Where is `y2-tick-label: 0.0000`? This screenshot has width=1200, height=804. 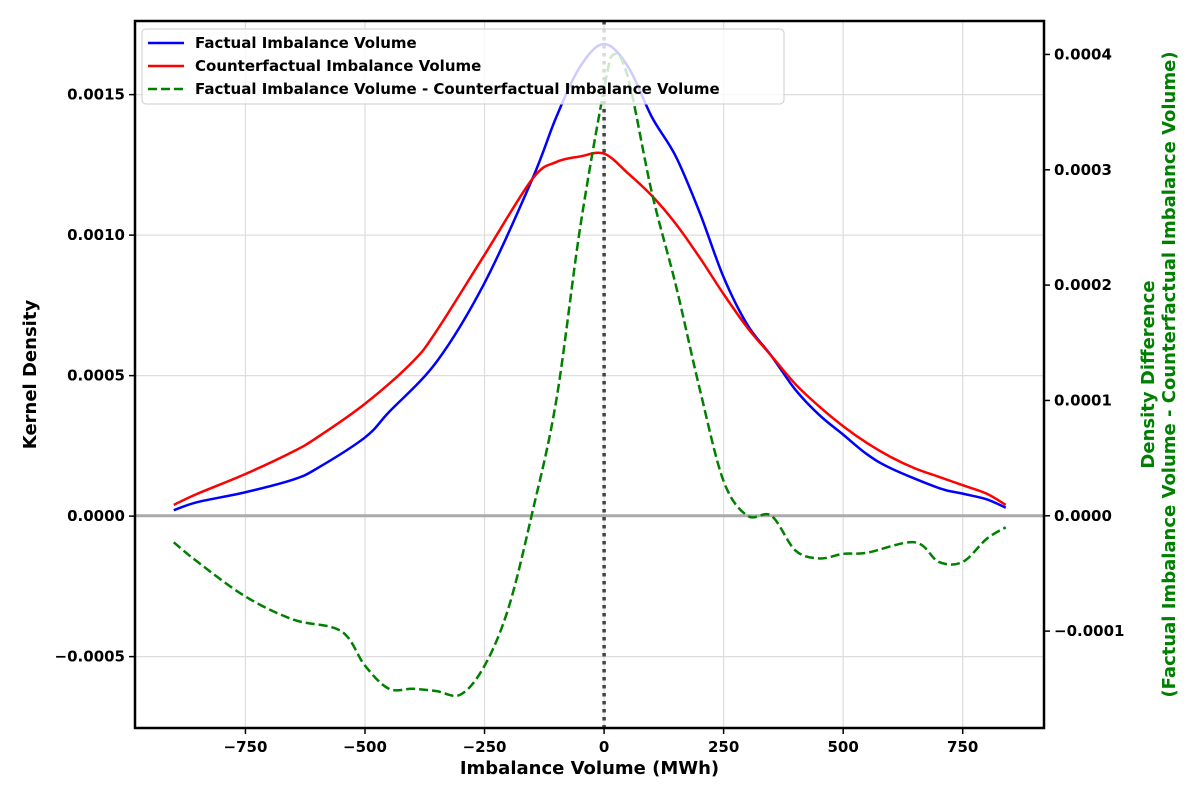
y2-tick-label: 0.0000 is located at coordinates (1083, 516).